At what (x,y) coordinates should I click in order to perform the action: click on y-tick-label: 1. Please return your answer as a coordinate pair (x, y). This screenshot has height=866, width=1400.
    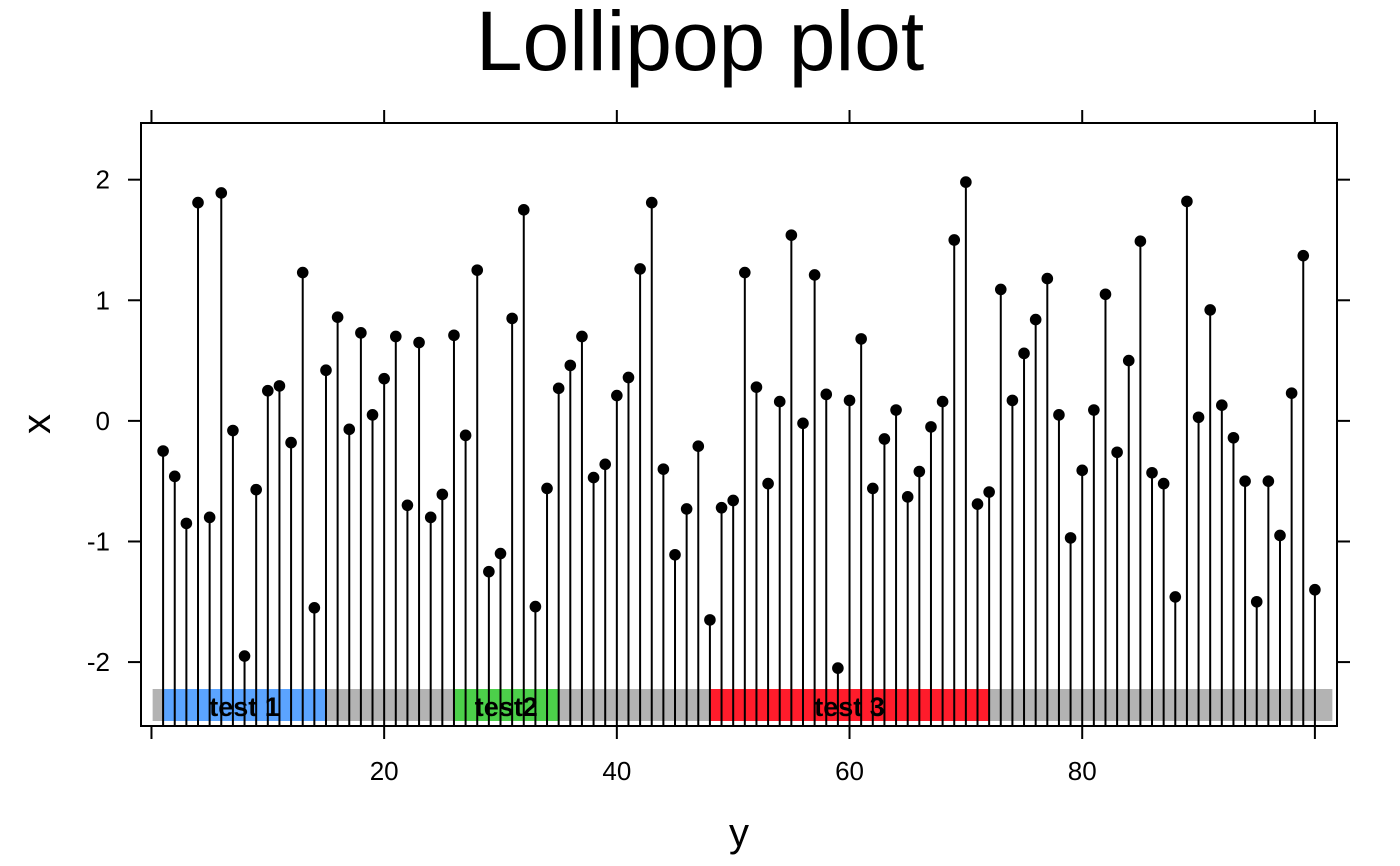
    Looking at the image, I should click on (103, 300).